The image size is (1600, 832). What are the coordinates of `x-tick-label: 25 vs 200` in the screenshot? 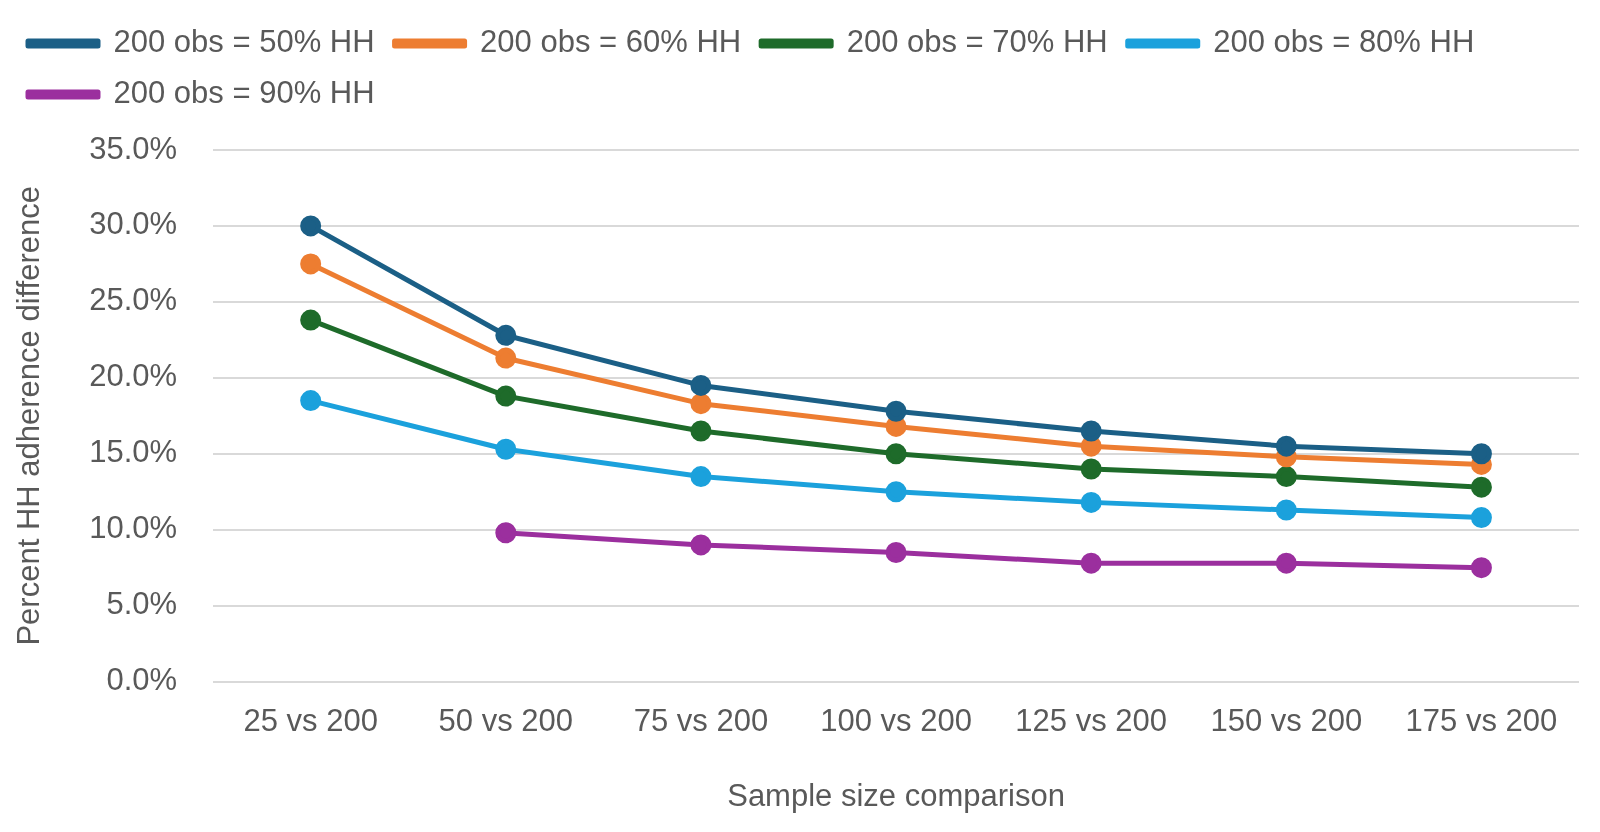 It's located at (310, 720).